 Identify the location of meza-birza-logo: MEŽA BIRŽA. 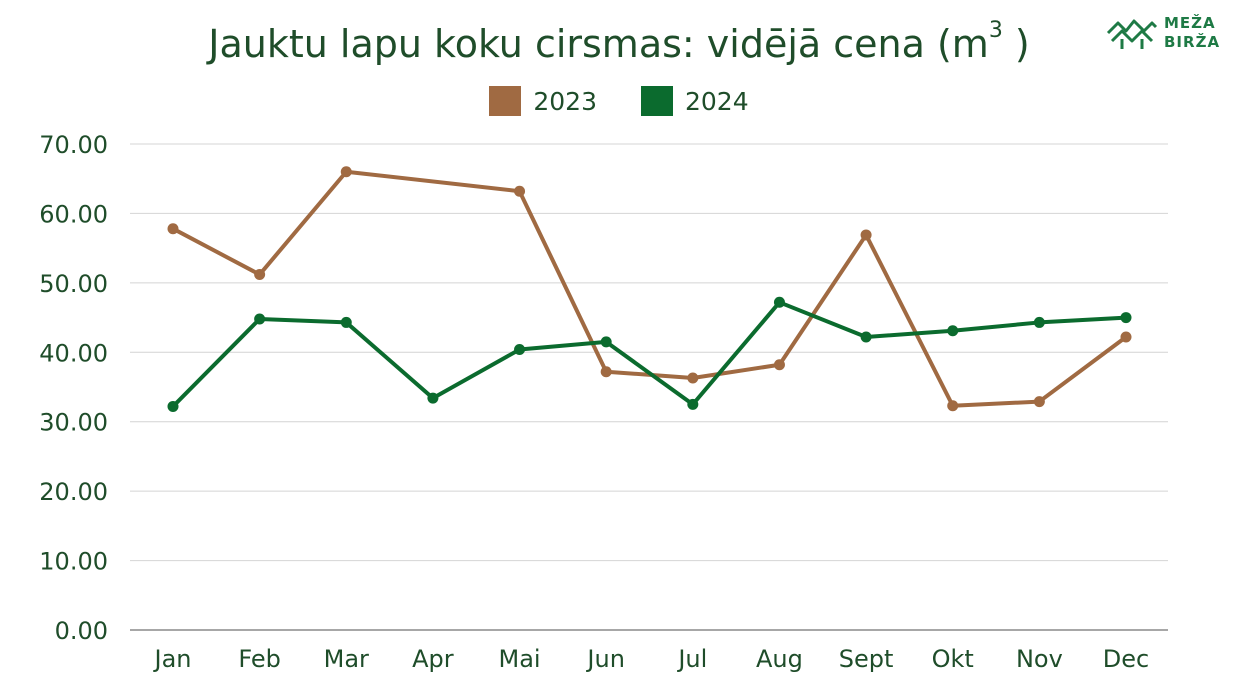
(1163, 33).